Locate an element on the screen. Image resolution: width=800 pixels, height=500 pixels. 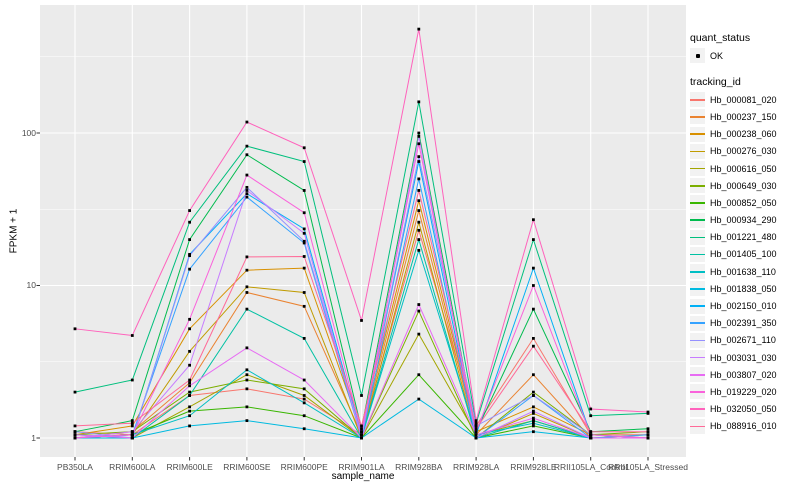
y-axis-title: FPKM + 1 is located at coordinates (14, 231).